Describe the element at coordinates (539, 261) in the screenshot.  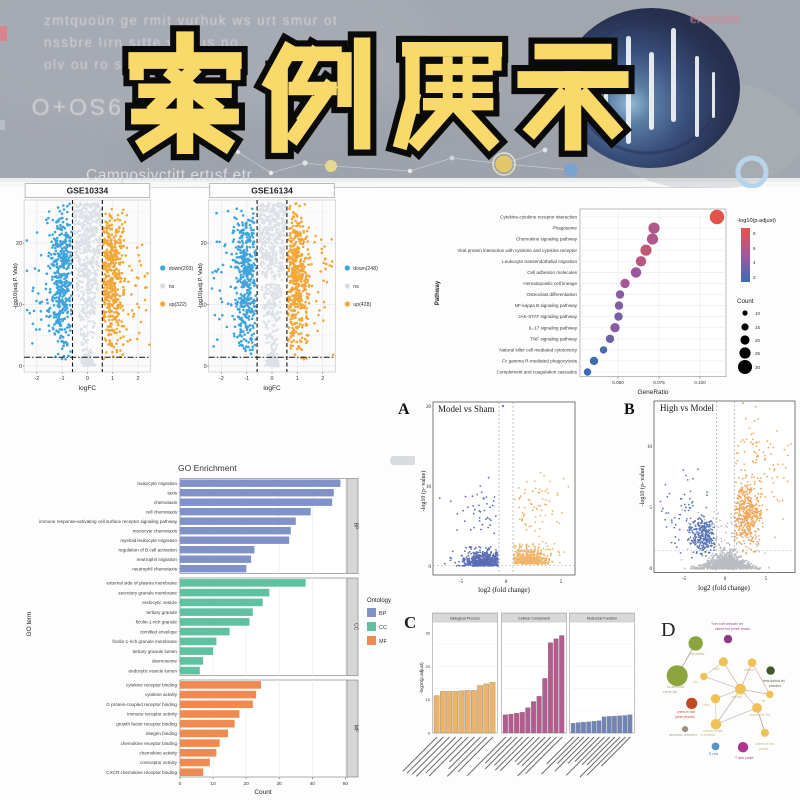
I see `svg-text:Leukocyte transendothelial mig: Leukocyte transendothelial migration` at that location.